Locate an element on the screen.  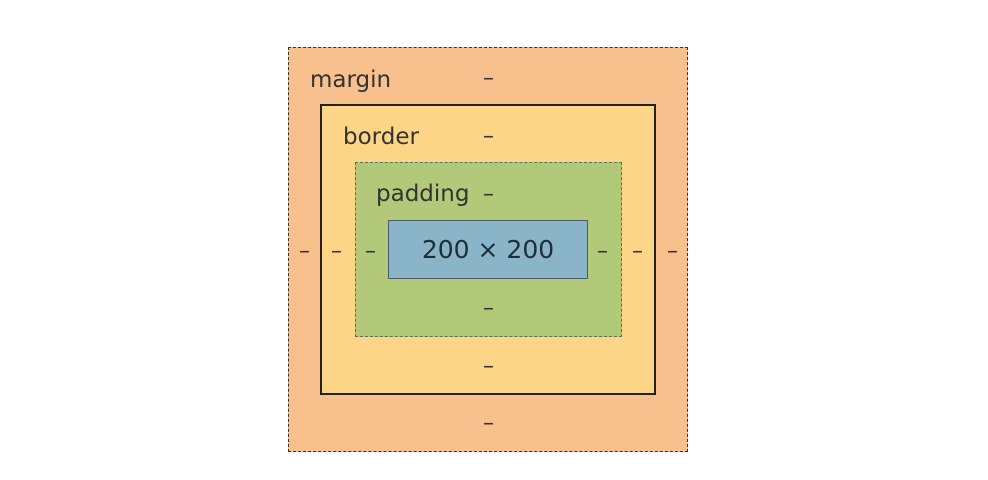
content-size-value: 200 × 200 is located at coordinates (488, 249).